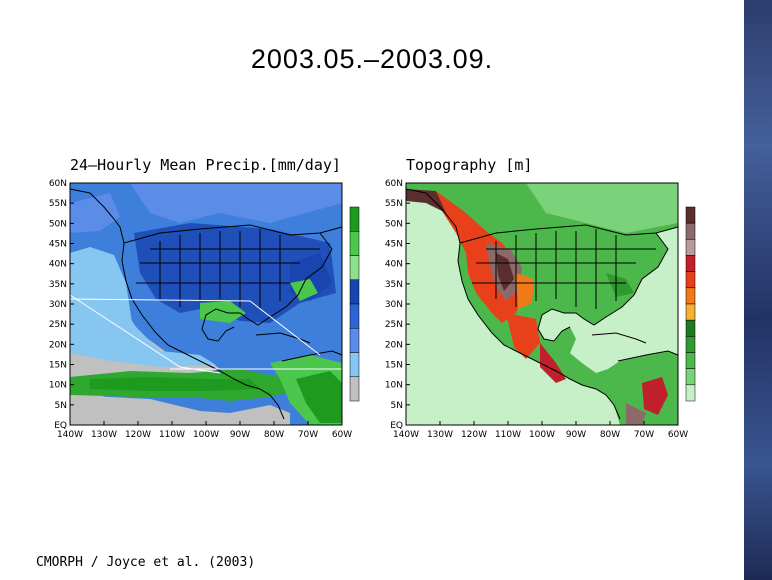 This screenshot has width=772, height=580. I want to click on topo-lon-labels: 140W 130W 120W 110W 100W 90W 80W 70W 60W, so click(540, 430).